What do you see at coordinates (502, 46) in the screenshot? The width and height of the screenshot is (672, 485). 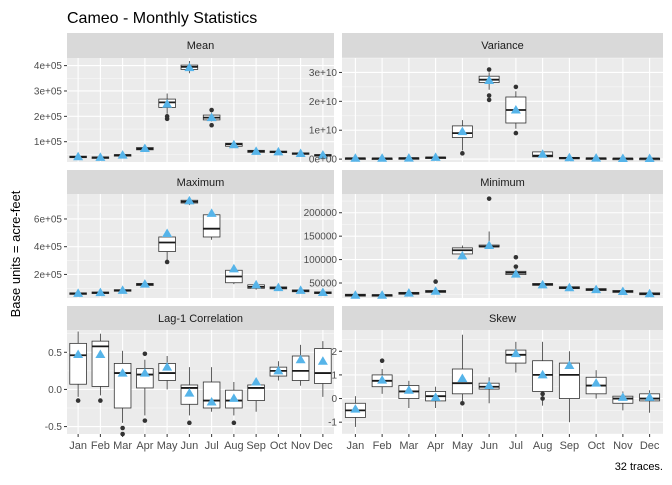 I see `facet-strip-label: Variance` at bounding box center [502, 46].